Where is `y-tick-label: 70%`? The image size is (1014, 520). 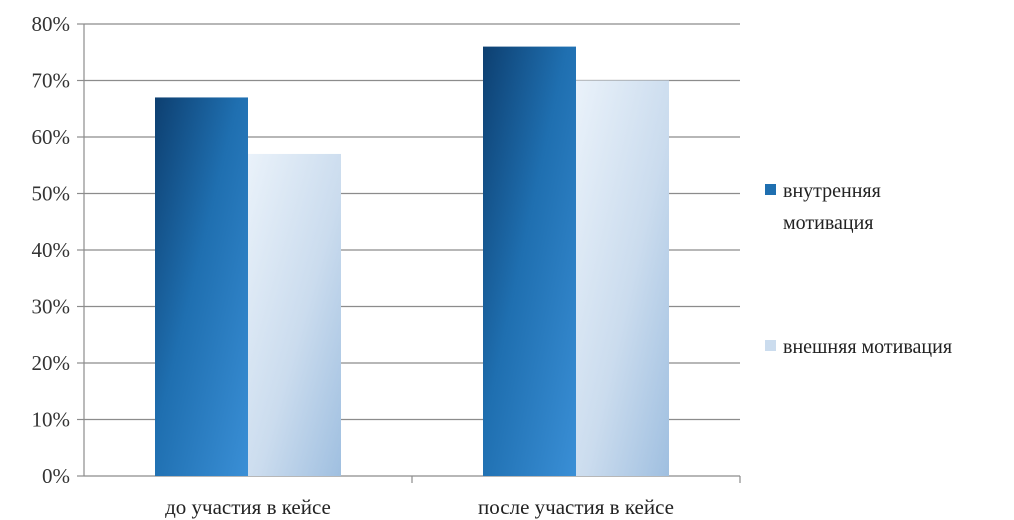
y-tick-label: 70% is located at coordinates (51, 81).